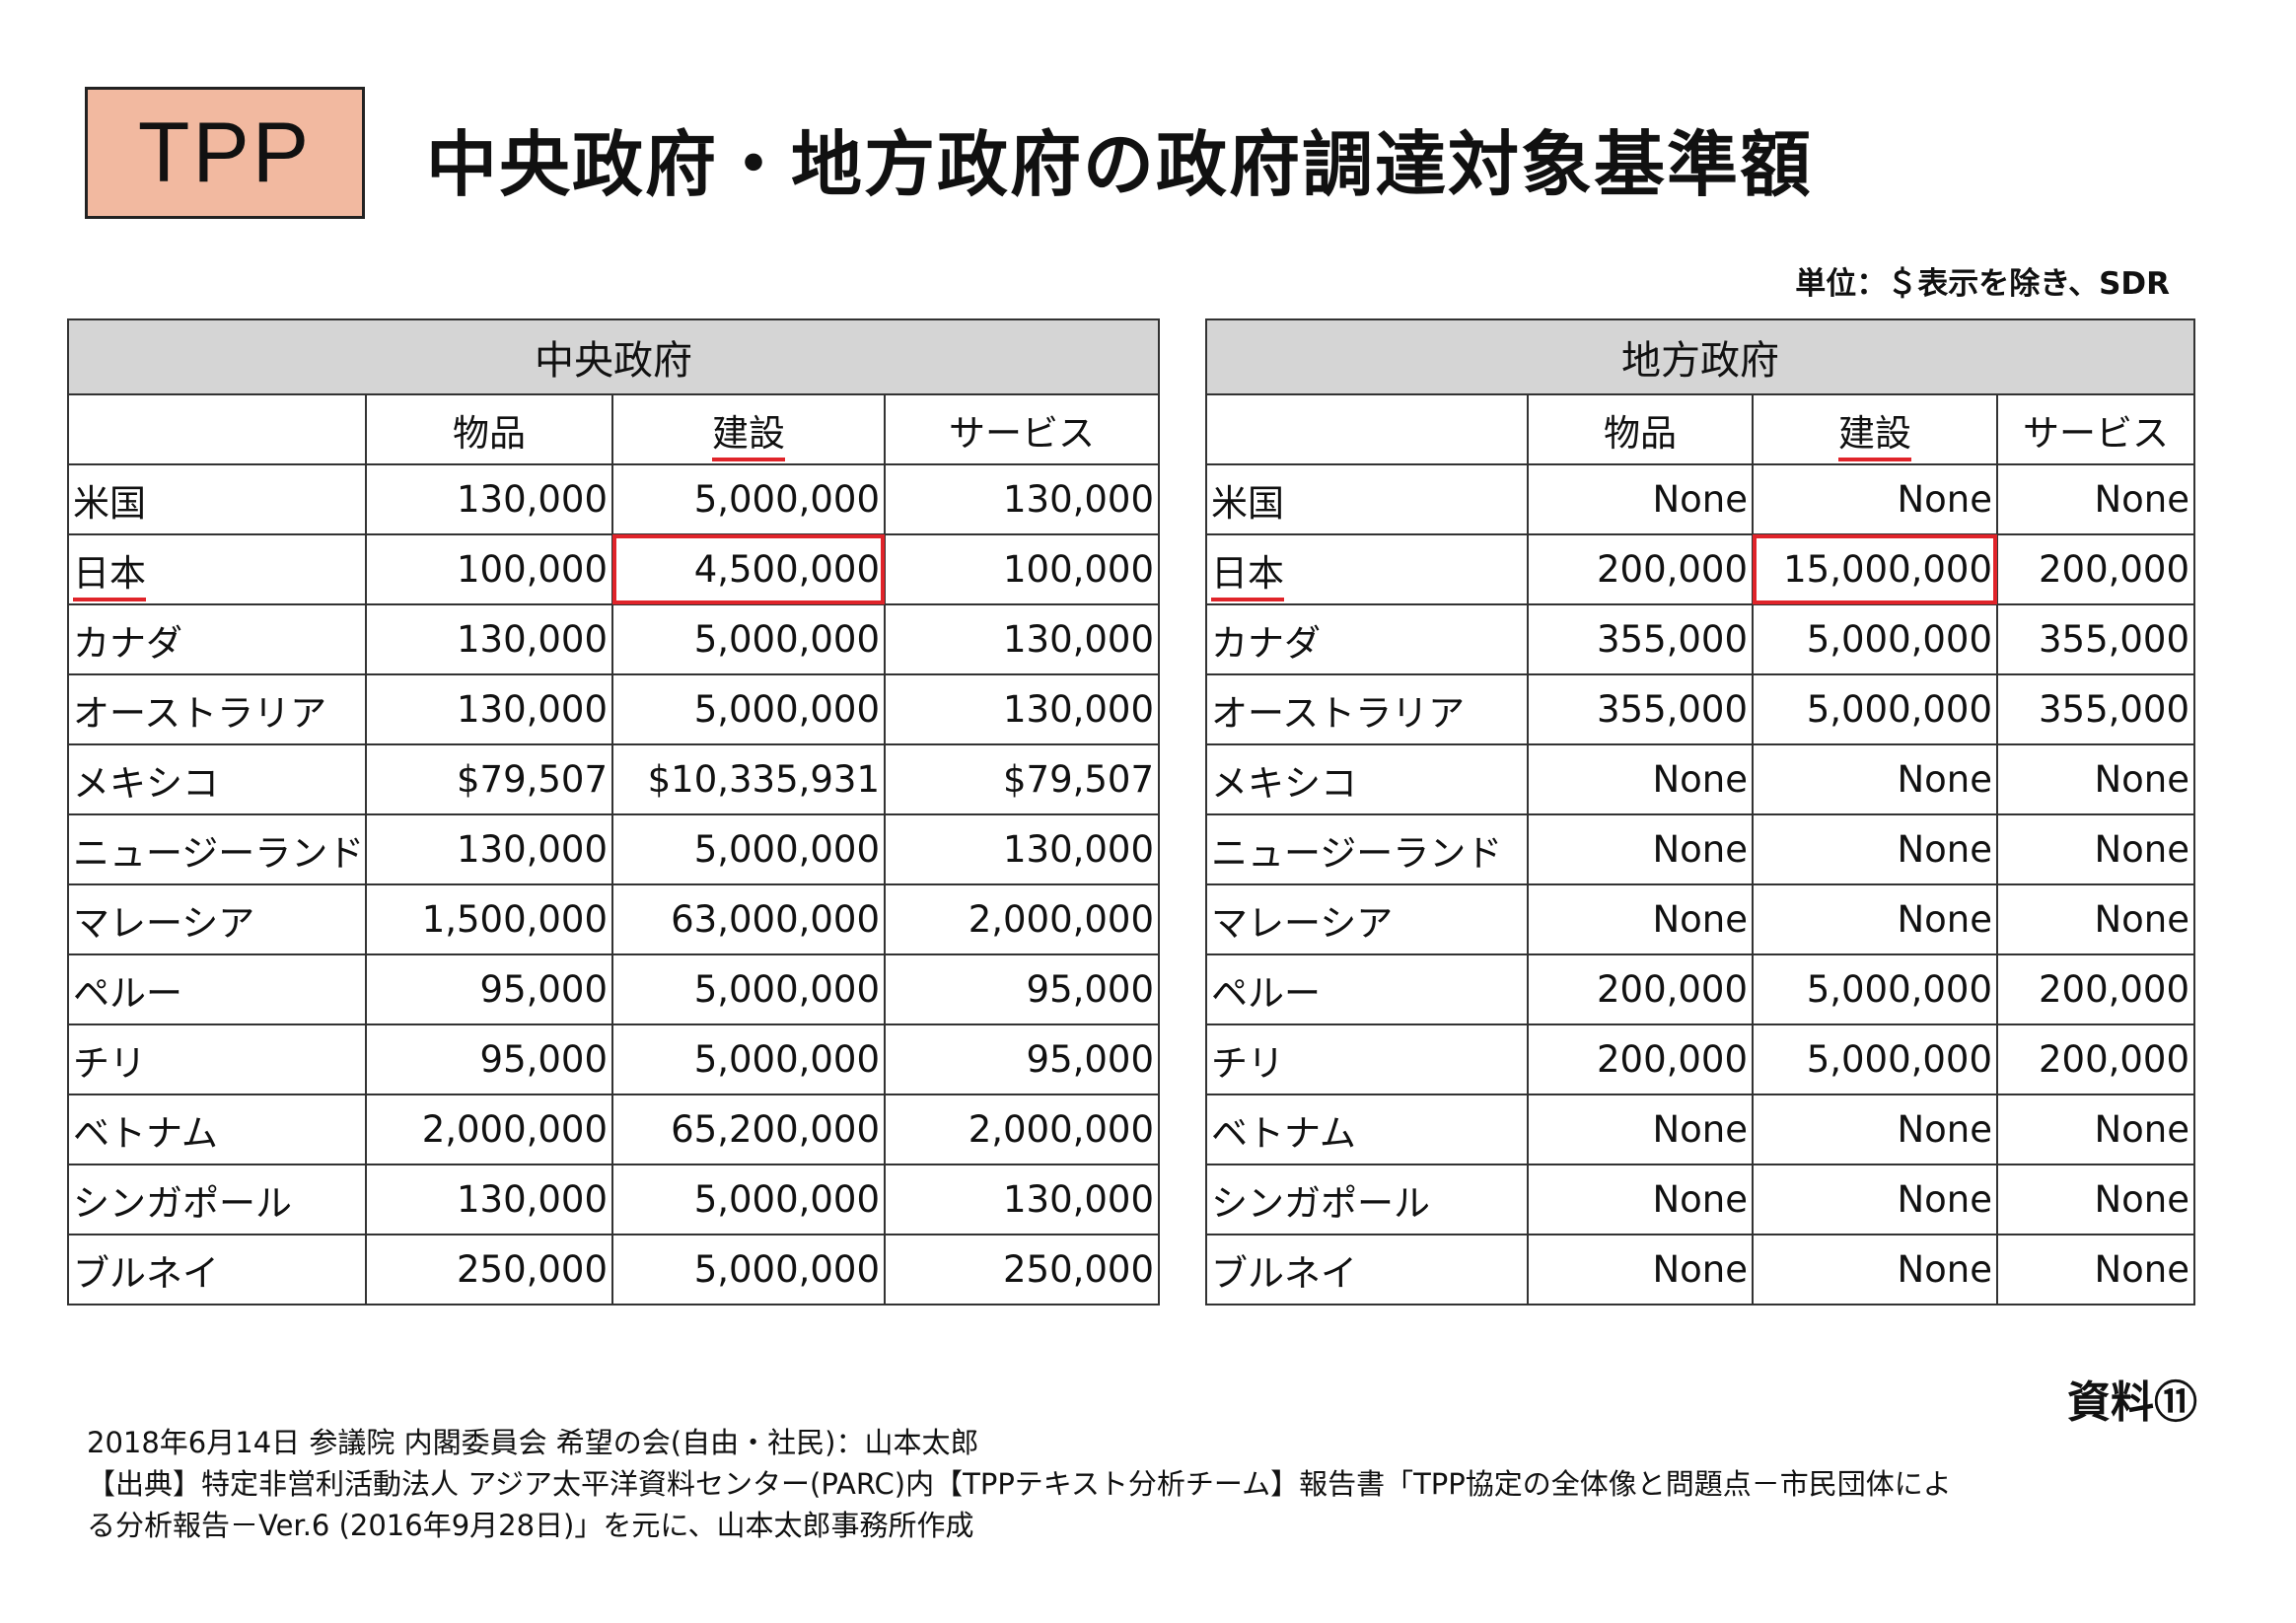 The height and width of the screenshot is (1623, 2296). What do you see at coordinates (489, 569) in the screenshot?
I see `goods-cell: 100,000` at bounding box center [489, 569].